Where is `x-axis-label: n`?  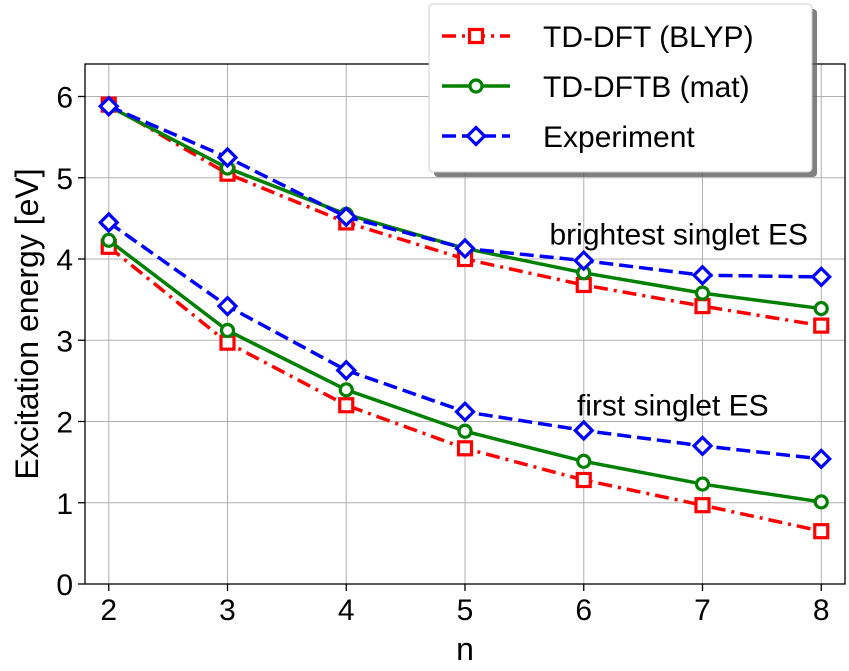 x-axis-label: n is located at coordinates (465, 648).